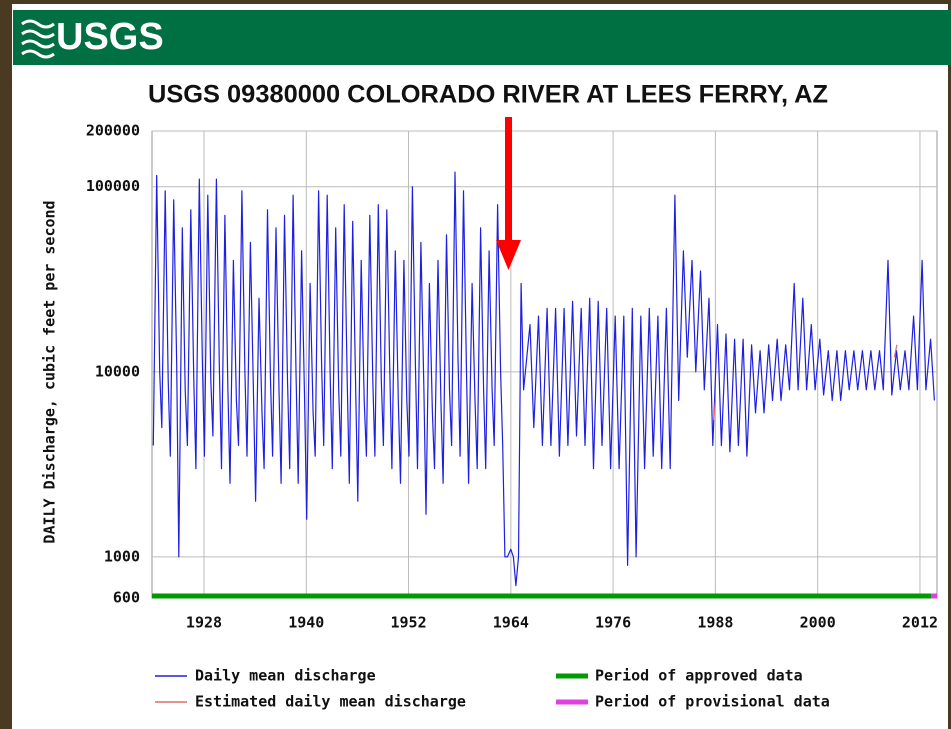 This screenshot has height=729, width=951. What do you see at coordinates (818, 623) in the screenshot?
I see `x-tick-label: 2000` at bounding box center [818, 623].